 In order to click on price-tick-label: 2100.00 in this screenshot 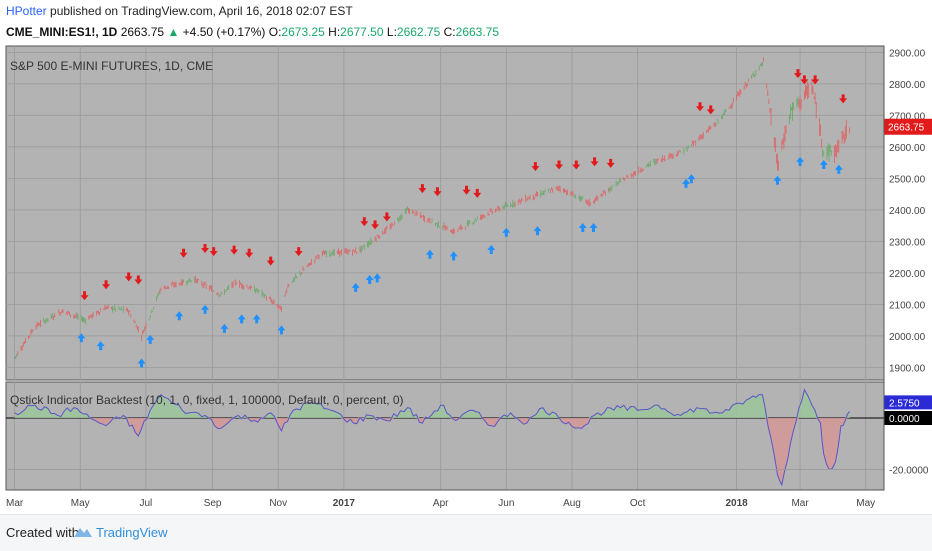, I will do `click(907, 305)`.